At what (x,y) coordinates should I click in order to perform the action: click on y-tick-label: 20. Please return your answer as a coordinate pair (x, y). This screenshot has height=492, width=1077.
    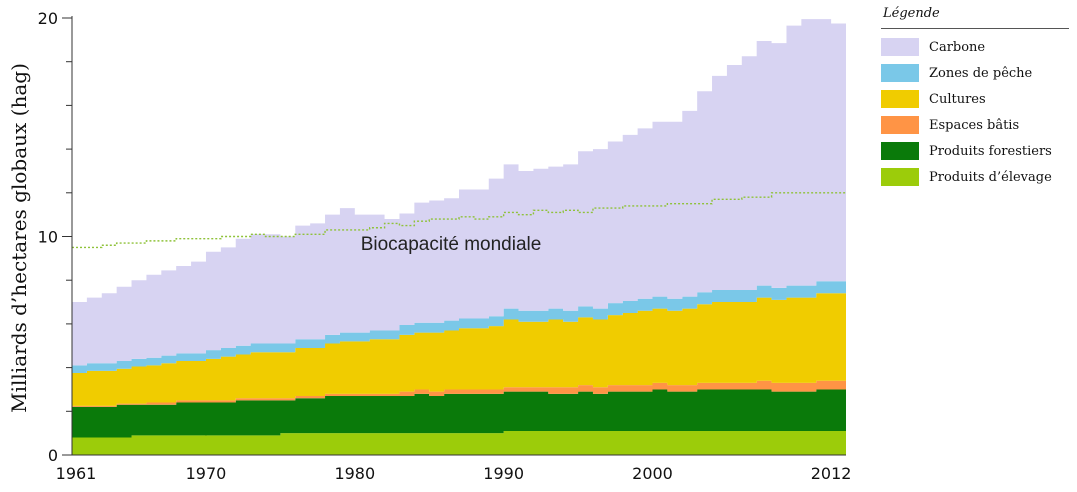
    Looking at the image, I should click on (48, 18).